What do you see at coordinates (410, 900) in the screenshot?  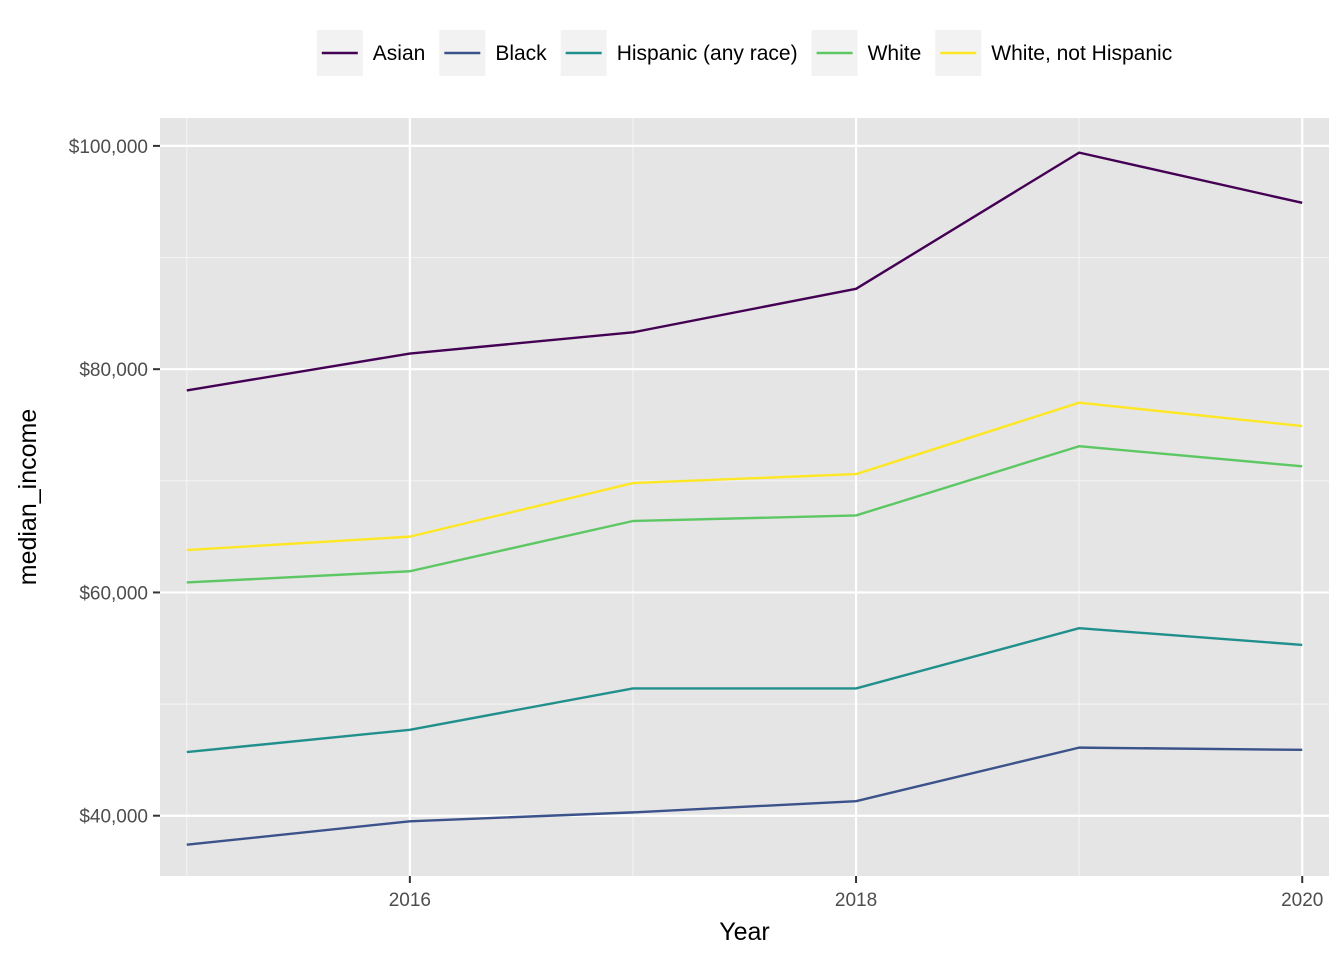 I see `x-tick-label: 2016` at bounding box center [410, 900].